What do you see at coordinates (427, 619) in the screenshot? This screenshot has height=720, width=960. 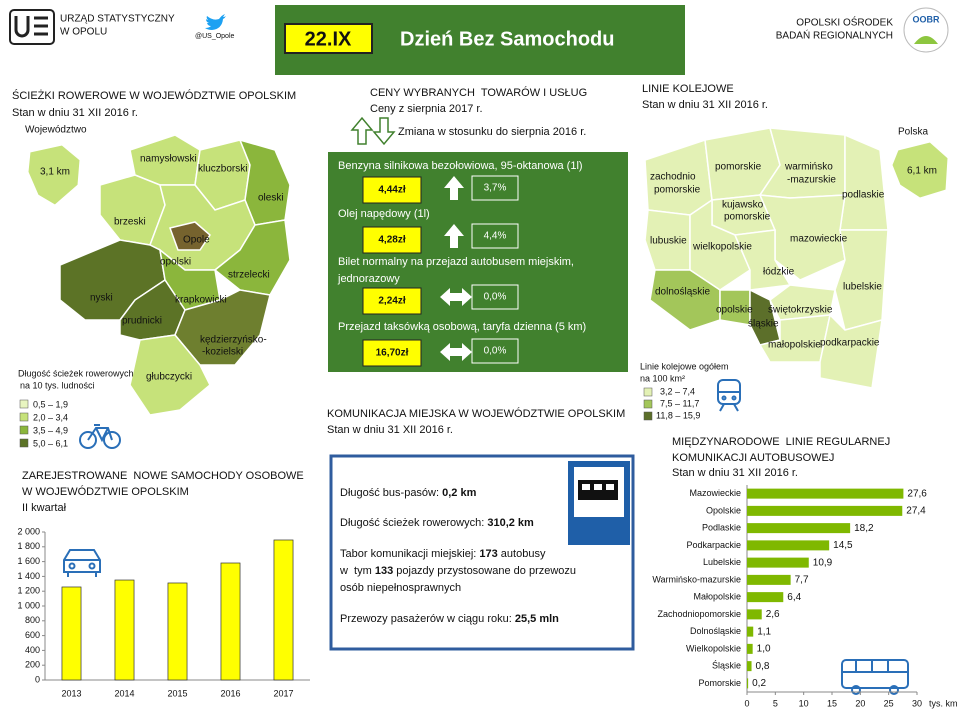 I see `stat-label: Przewozy pasażerów w ciągu roku:` at bounding box center [427, 619].